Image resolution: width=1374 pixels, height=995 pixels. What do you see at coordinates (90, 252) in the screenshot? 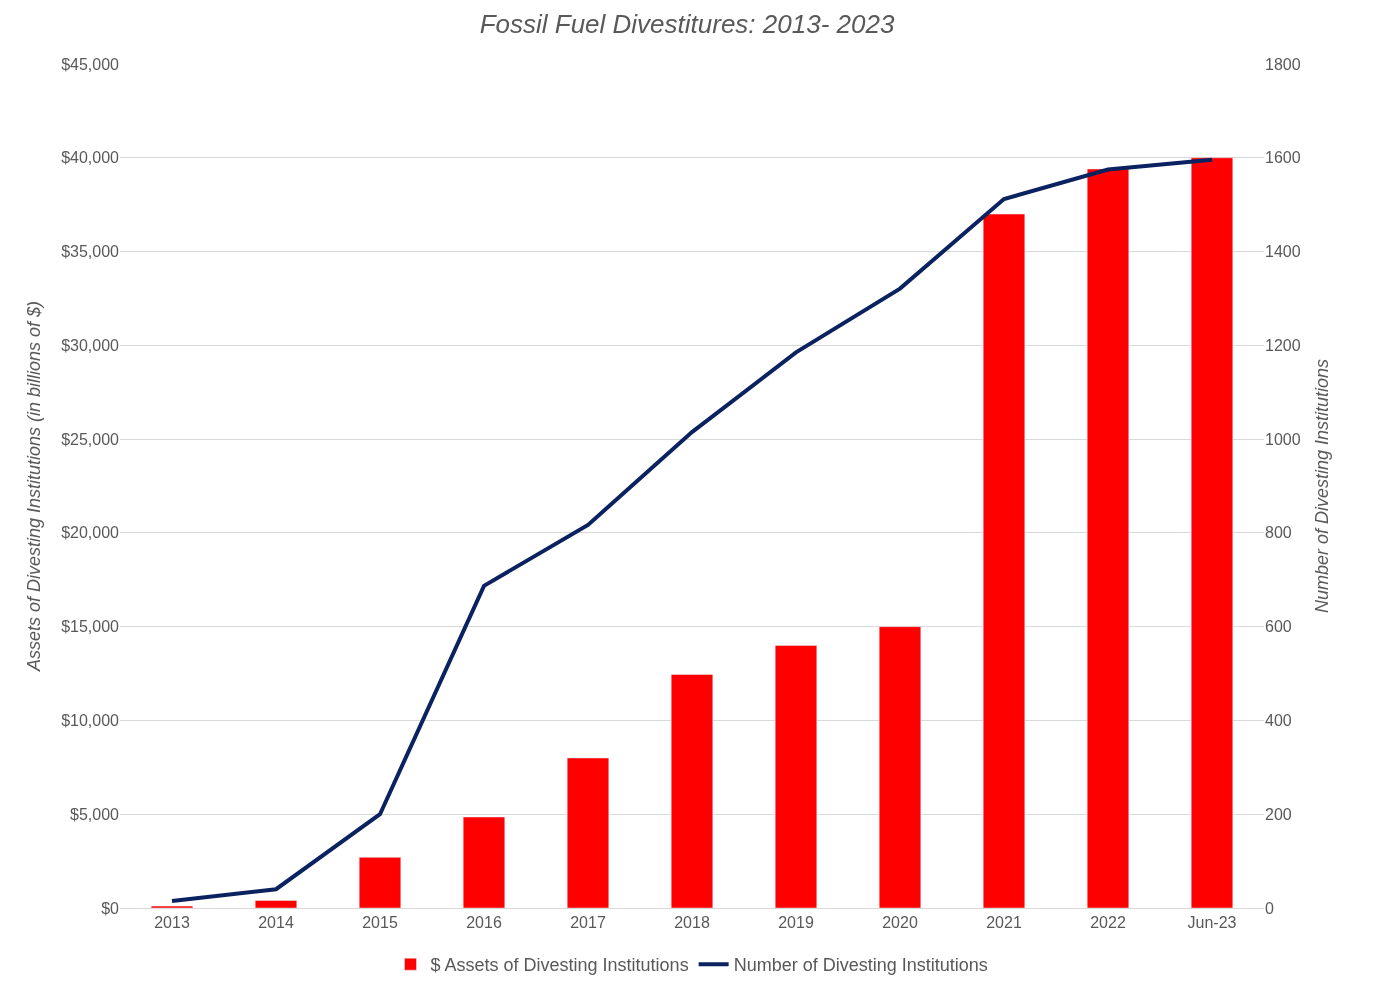
I see `y-tick-label: $35,000` at bounding box center [90, 252].